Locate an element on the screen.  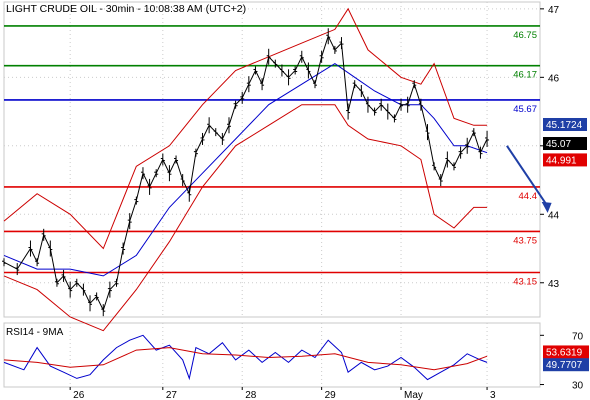
forecast-arrow-shaft is located at coordinates (527, 175).